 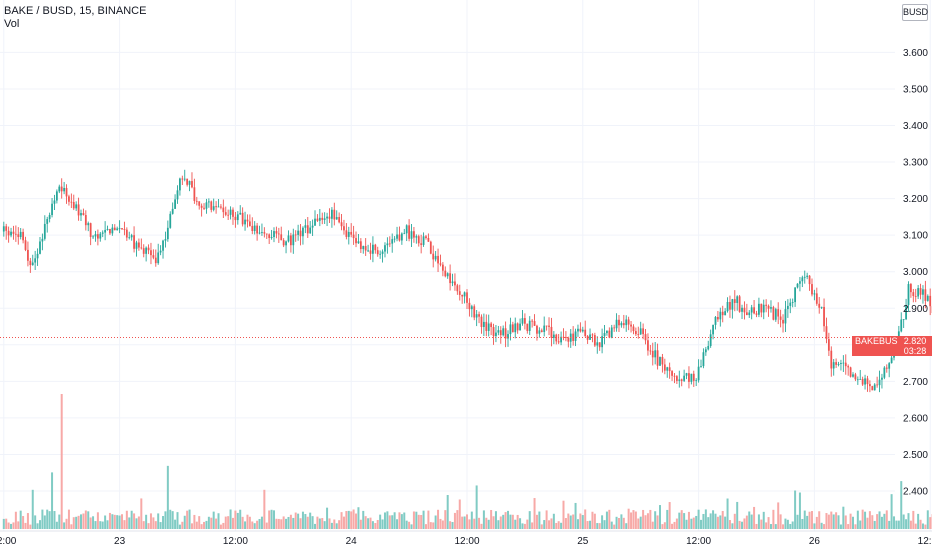 I want to click on currency-badge: BUSD, so click(x=915, y=12).